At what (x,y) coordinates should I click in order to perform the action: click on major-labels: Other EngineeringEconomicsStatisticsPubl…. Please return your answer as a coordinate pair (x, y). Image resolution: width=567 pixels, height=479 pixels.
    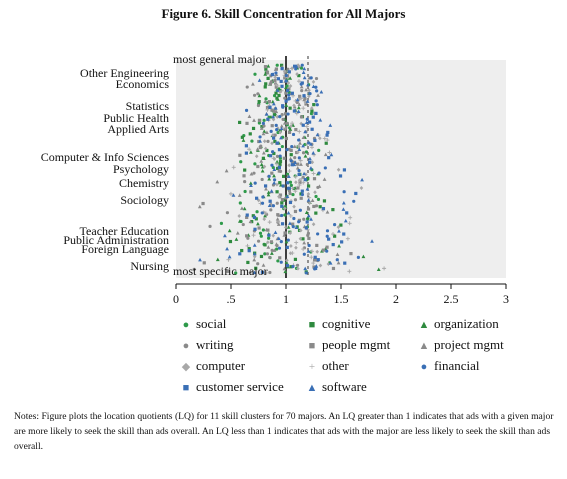
    Looking at the image, I should click on (105, 169).